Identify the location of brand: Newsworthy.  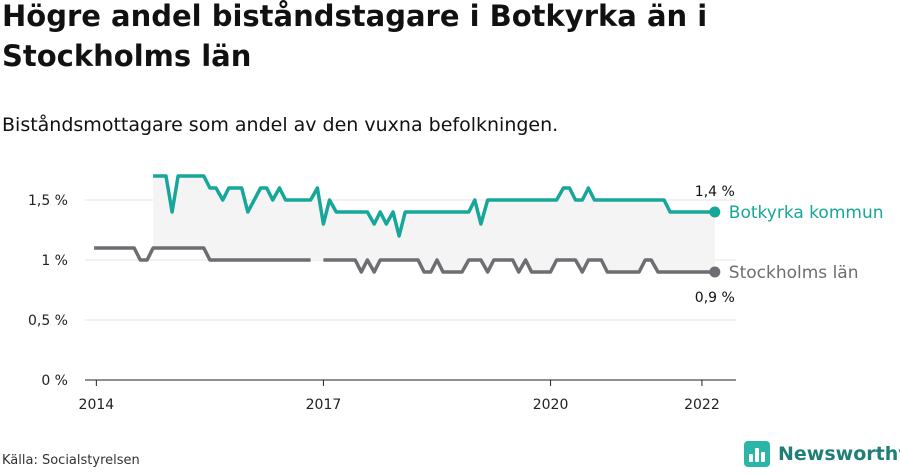
(822, 454).